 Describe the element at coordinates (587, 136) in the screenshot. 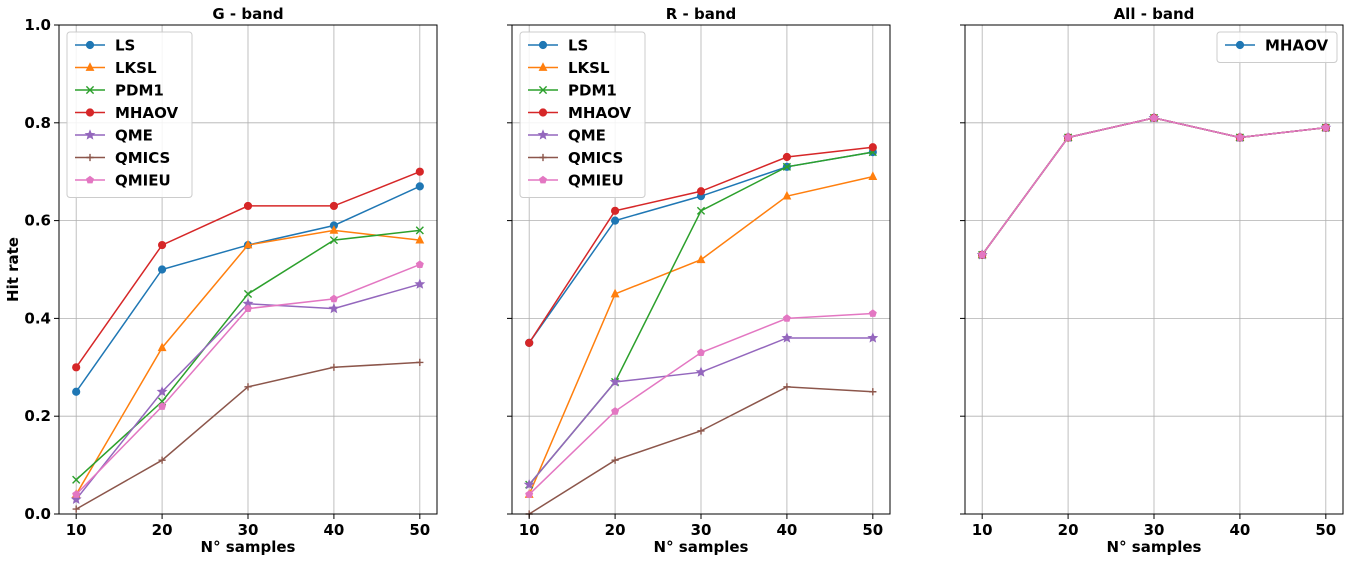

I see `legend-label: QME` at that location.